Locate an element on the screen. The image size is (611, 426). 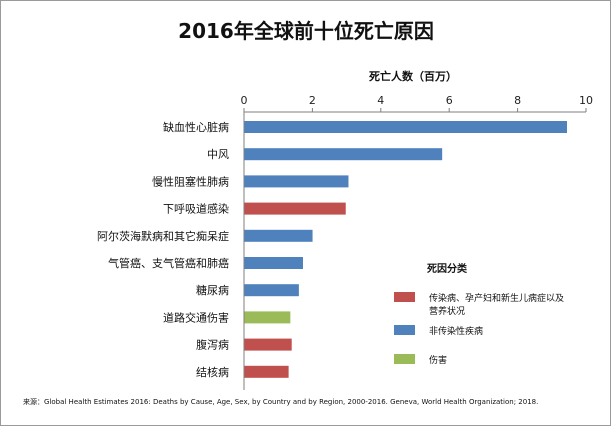
category-label: 中风 is located at coordinates (218, 154).